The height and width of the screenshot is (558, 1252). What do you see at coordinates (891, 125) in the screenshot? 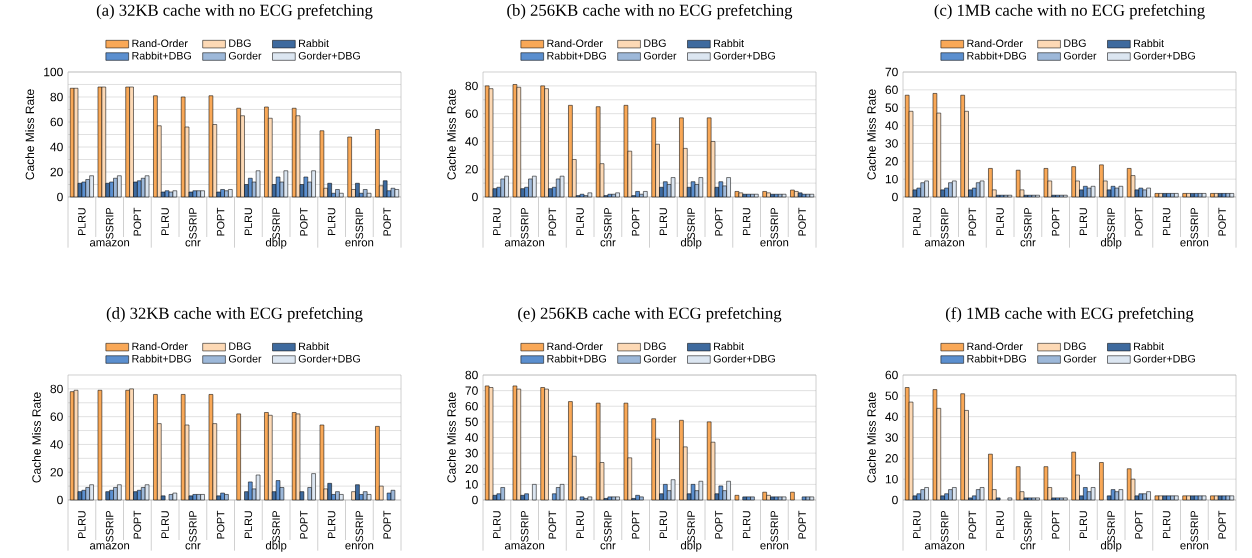
I see `y-tick-label: 40` at bounding box center [891, 125].